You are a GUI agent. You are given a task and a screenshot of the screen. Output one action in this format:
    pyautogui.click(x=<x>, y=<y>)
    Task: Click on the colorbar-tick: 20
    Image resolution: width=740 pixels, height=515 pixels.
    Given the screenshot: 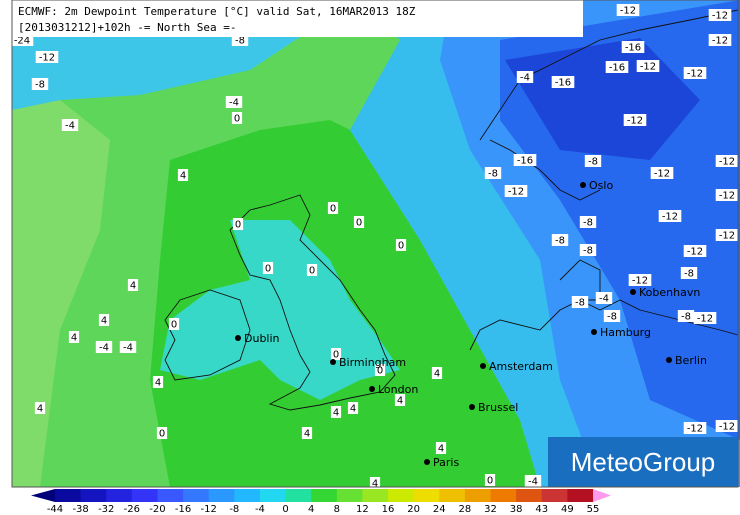 What is the action you would take?
    pyautogui.click(x=413, y=509)
    